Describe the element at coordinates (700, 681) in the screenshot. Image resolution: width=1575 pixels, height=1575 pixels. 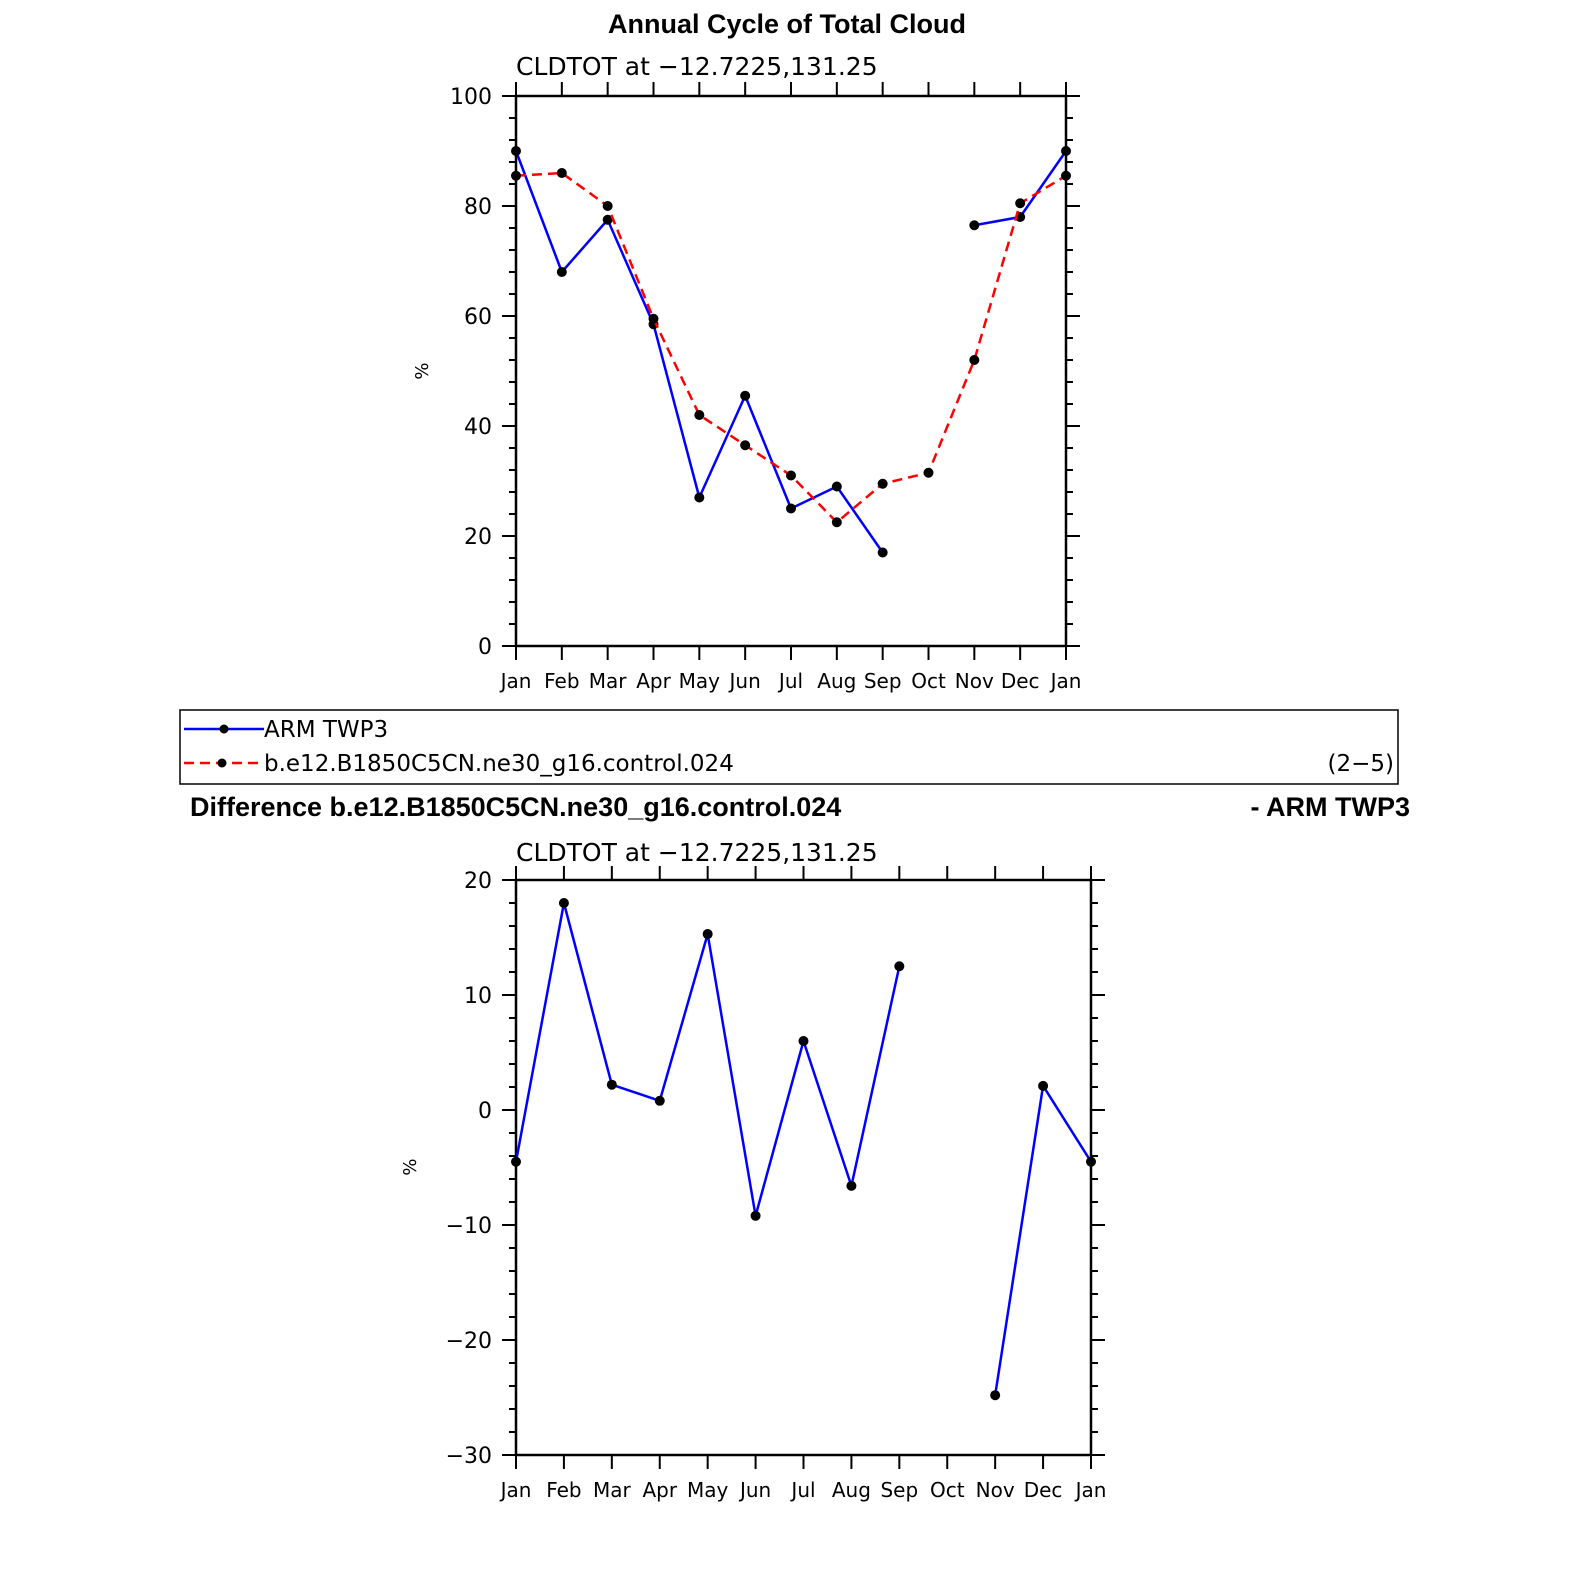
I see `top-x-tick-label: May` at that location.